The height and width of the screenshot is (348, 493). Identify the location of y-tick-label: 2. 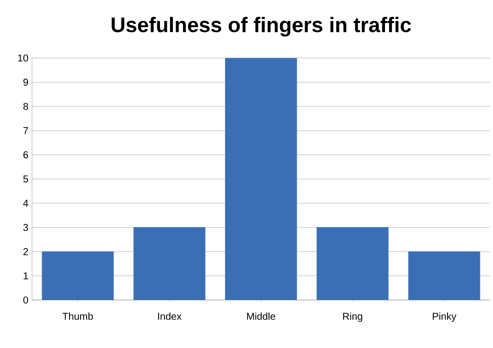
(25, 252).